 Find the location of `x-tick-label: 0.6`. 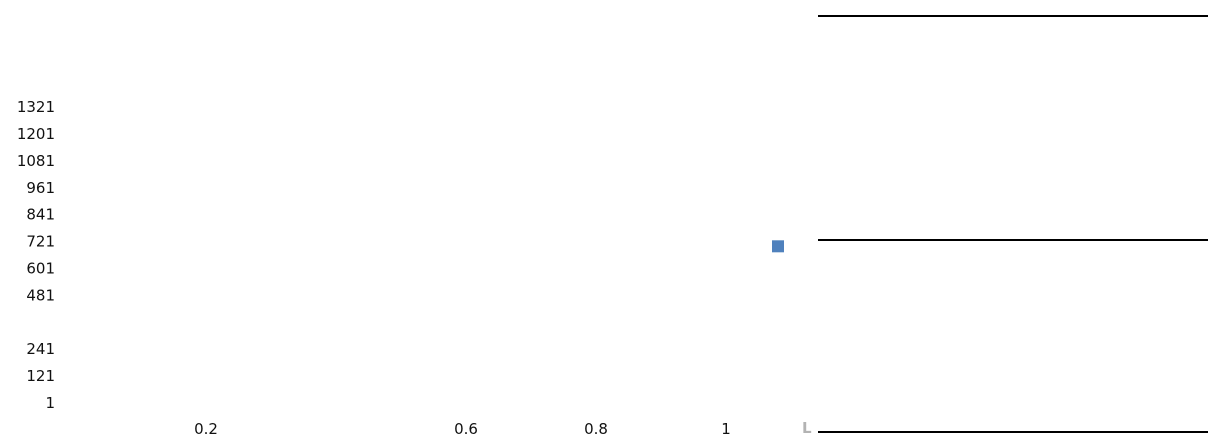

x-tick-label: 0.6 is located at coordinates (466, 429).